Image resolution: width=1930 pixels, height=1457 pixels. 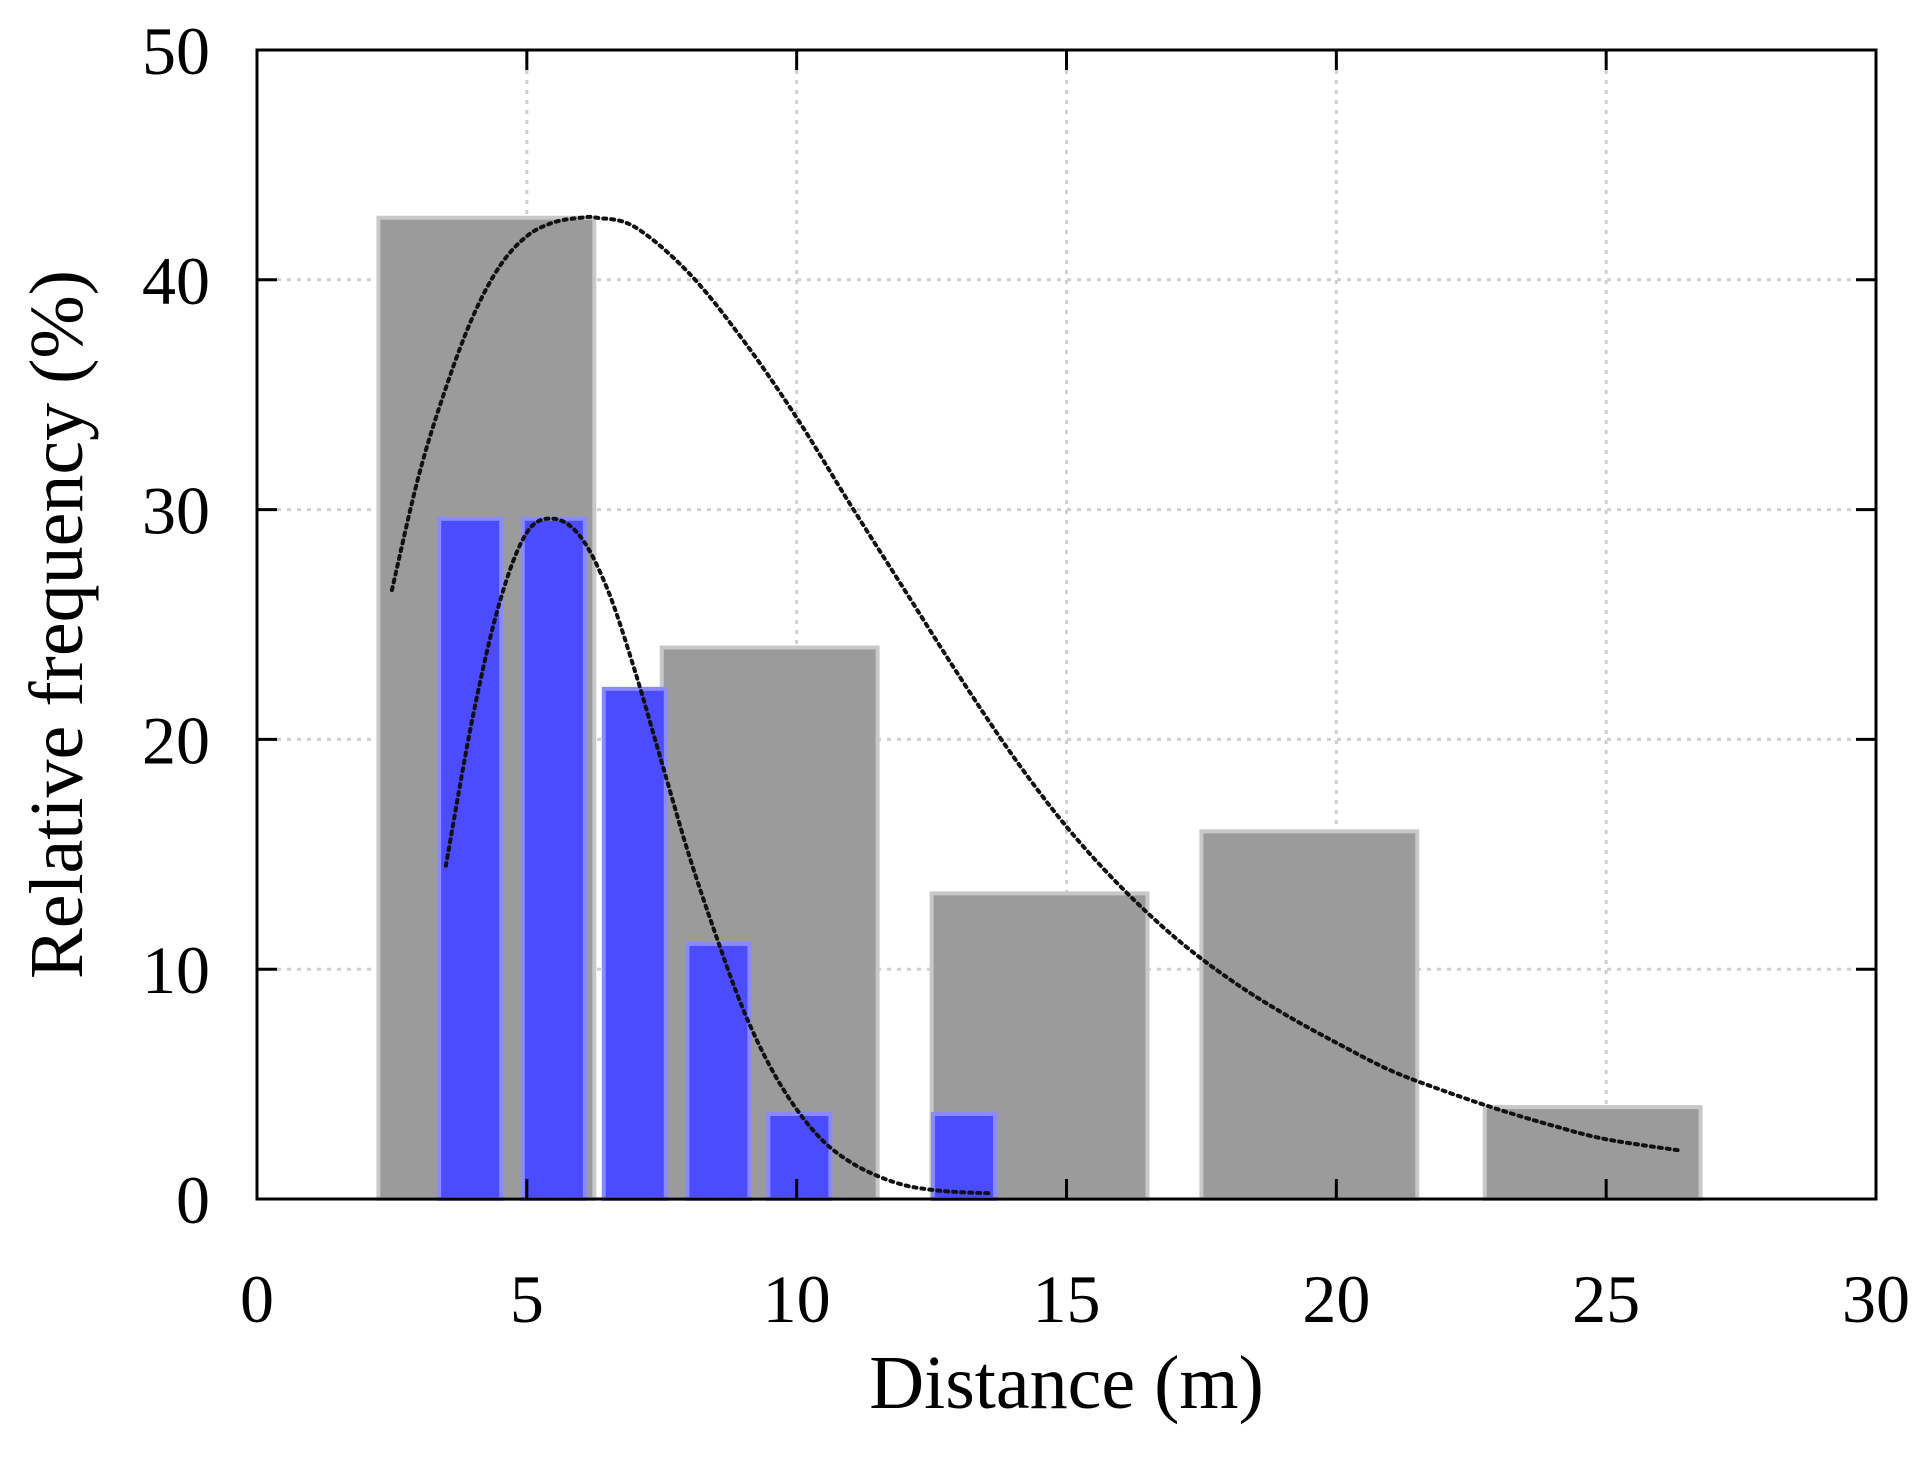 I want to click on y-axis-title: Relative frequency (%), so click(x=57, y=624).